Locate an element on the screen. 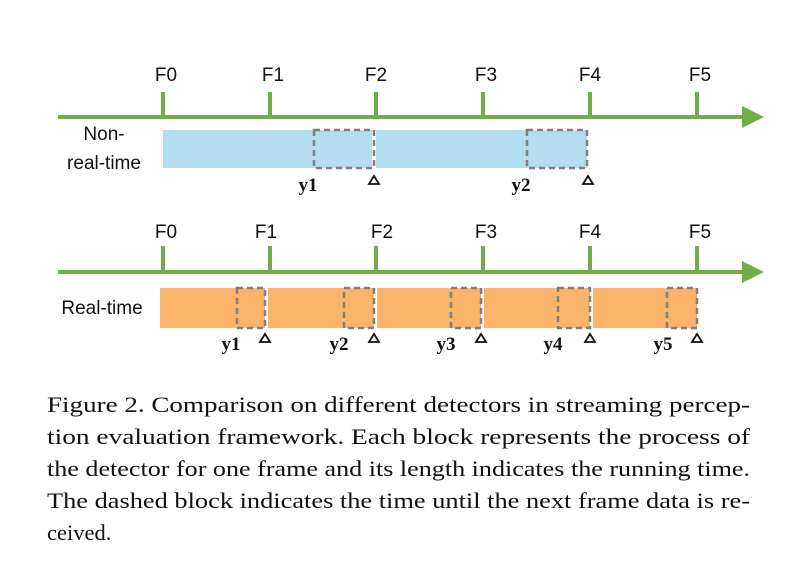 This screenshot has width=796, height=576. ticks is located at coordinates (430, 104).